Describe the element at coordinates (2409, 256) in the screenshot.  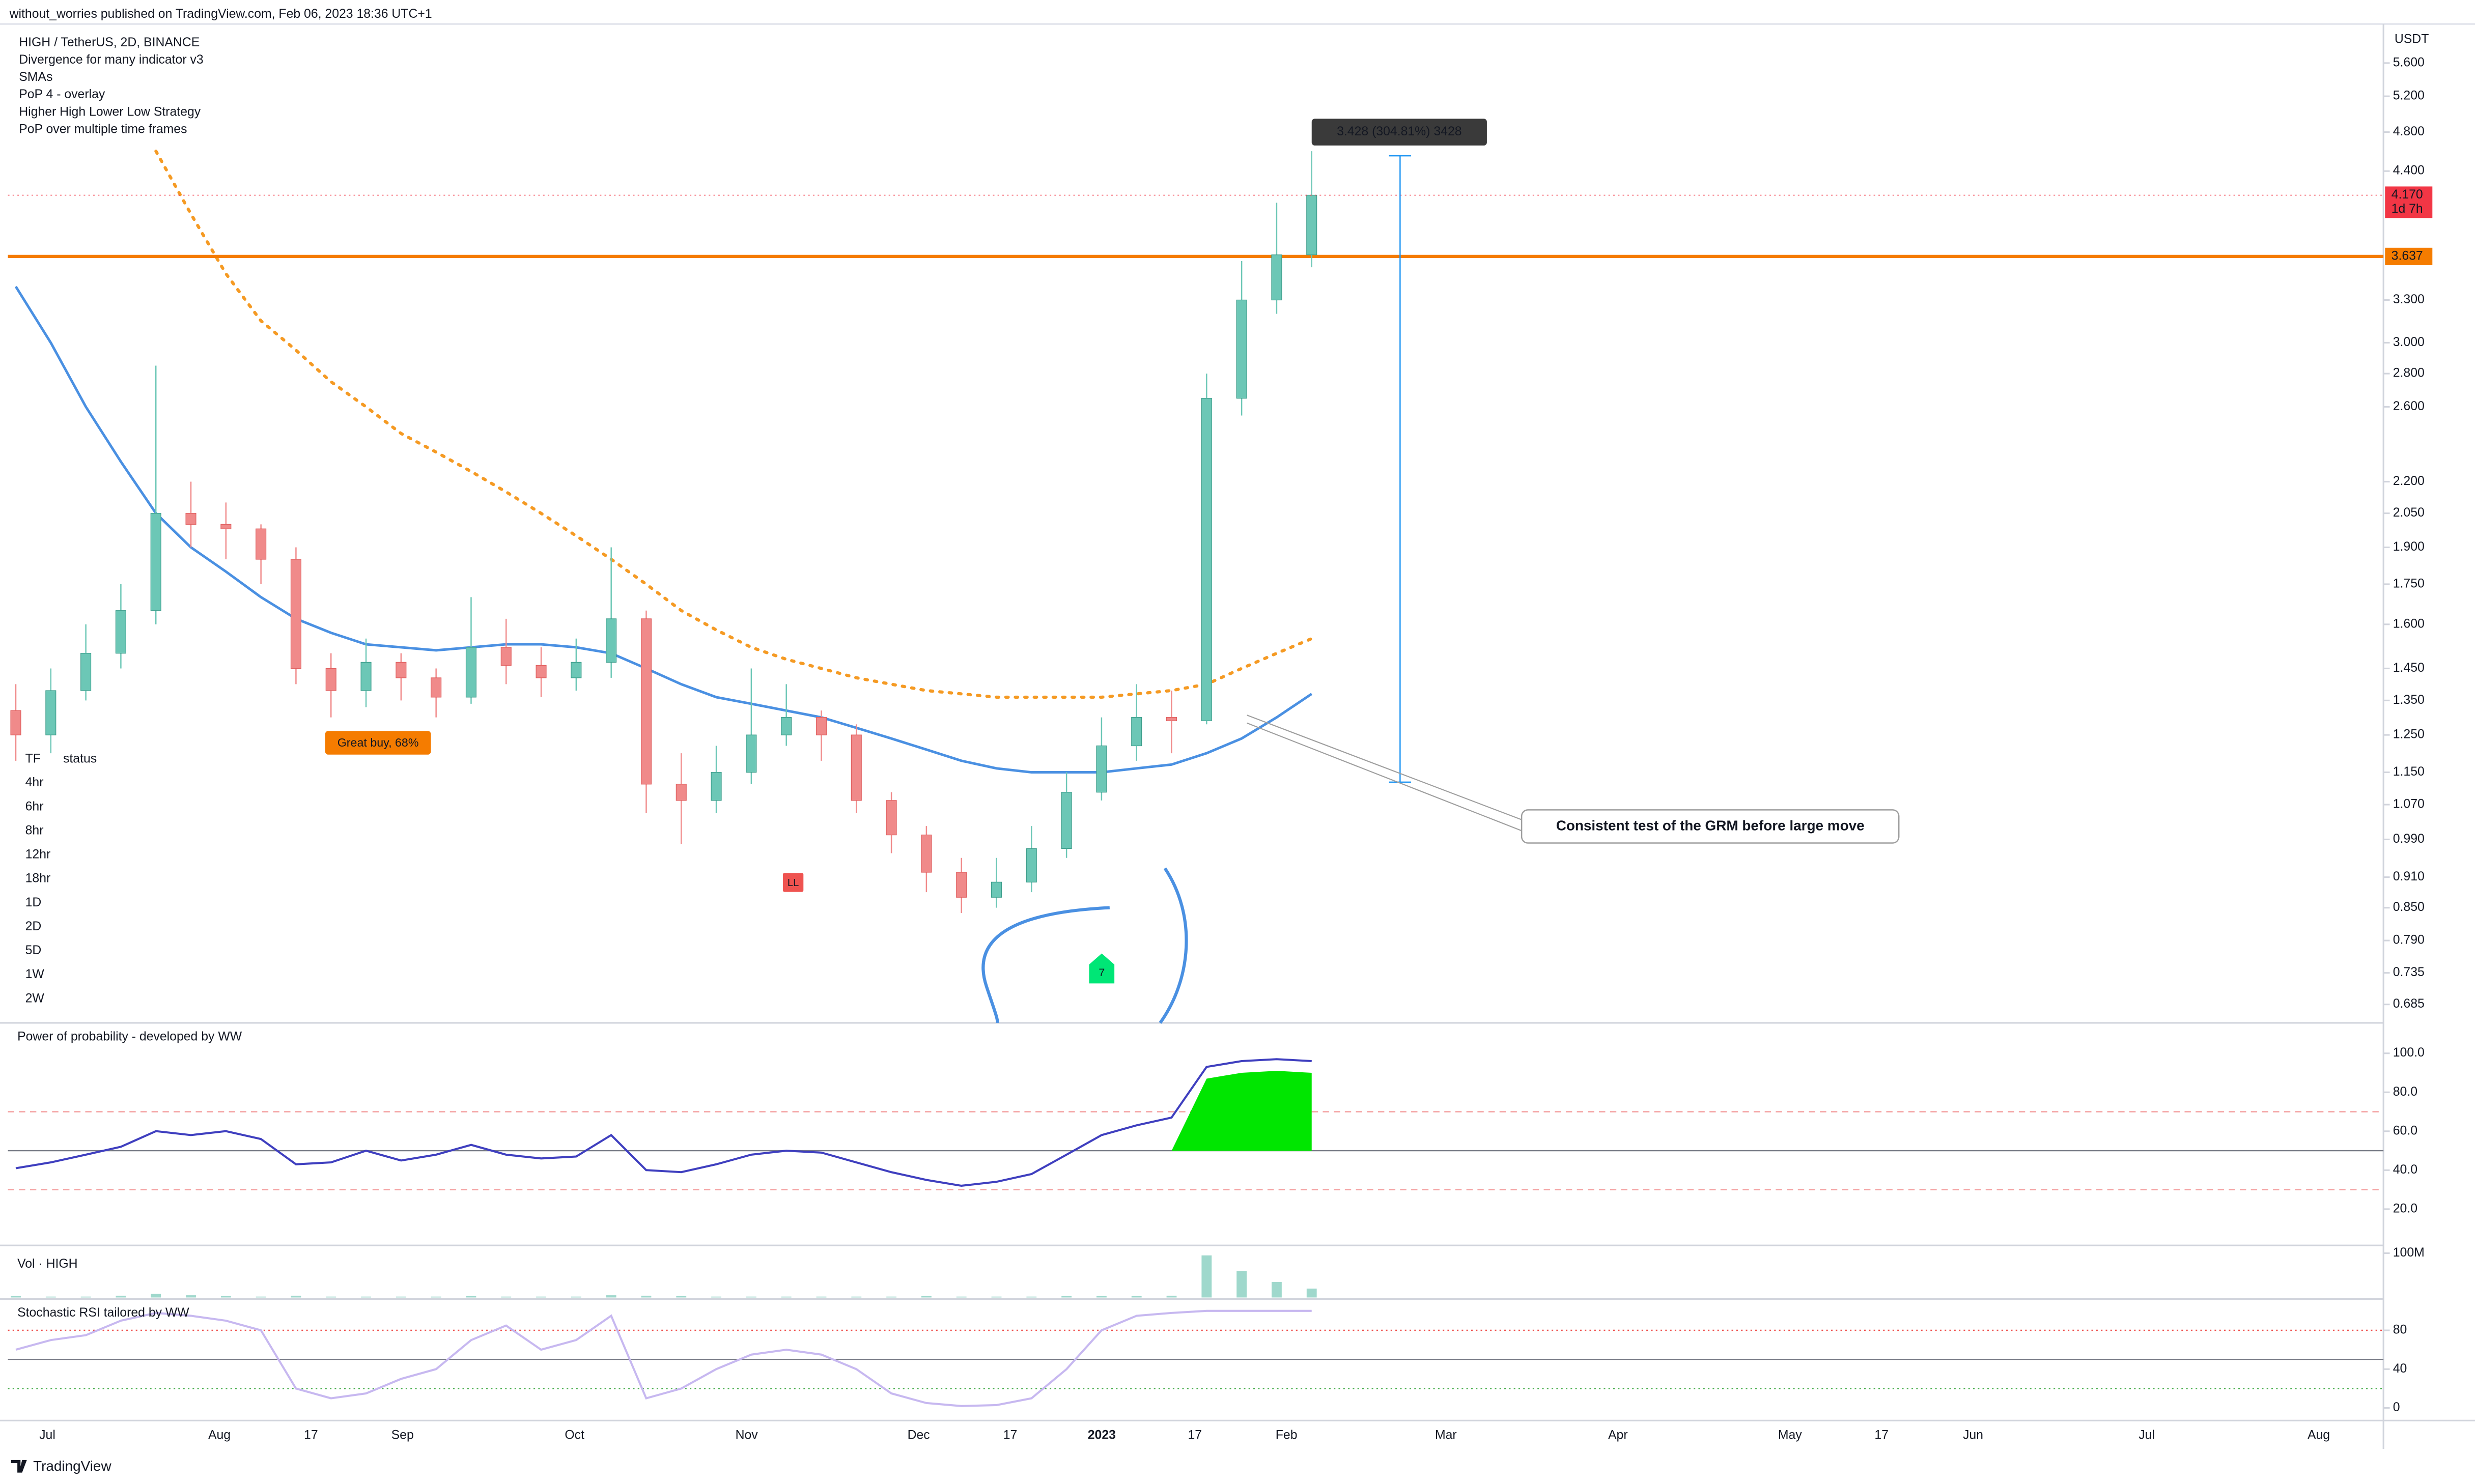
I see `level-tag` at that location.